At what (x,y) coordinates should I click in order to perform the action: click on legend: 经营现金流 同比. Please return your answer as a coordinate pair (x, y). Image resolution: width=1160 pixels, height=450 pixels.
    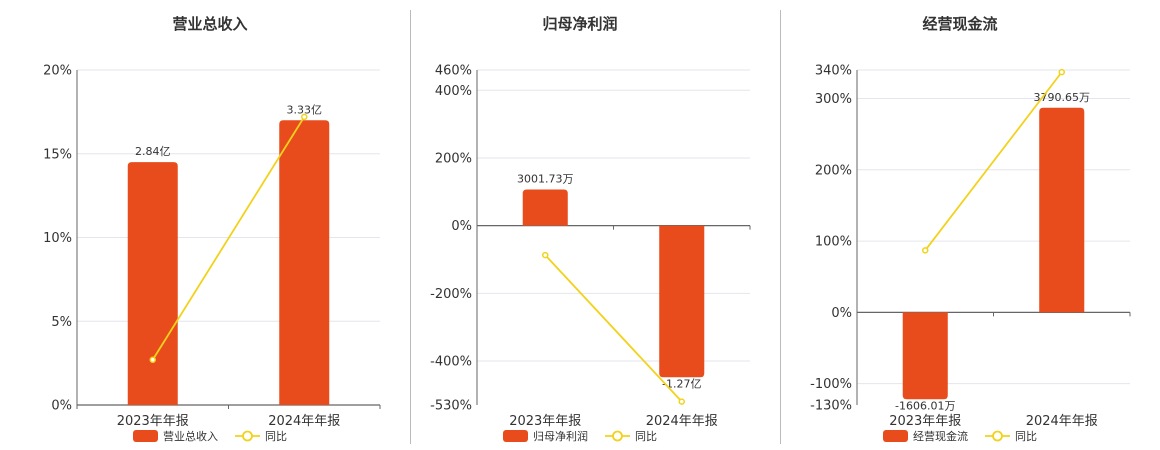
    Looking at the image, I should click on (960, 436).